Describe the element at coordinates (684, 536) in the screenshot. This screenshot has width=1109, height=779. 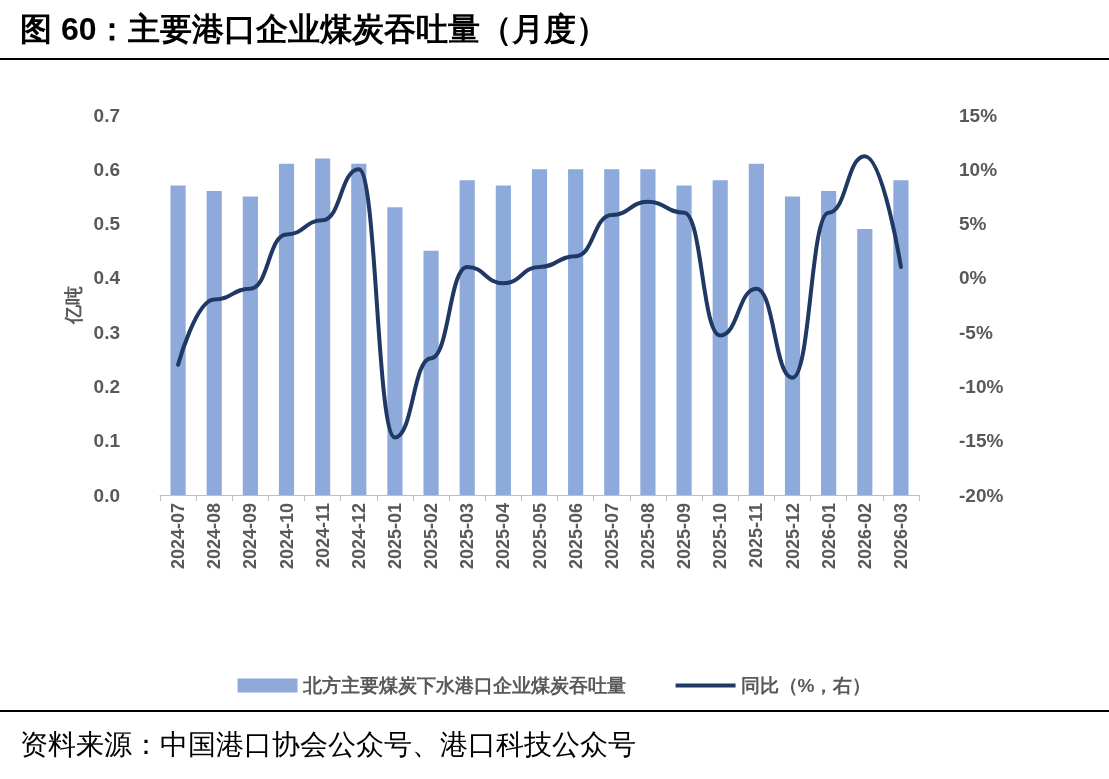
I see `x-tick-label: 2025-09` at that location.